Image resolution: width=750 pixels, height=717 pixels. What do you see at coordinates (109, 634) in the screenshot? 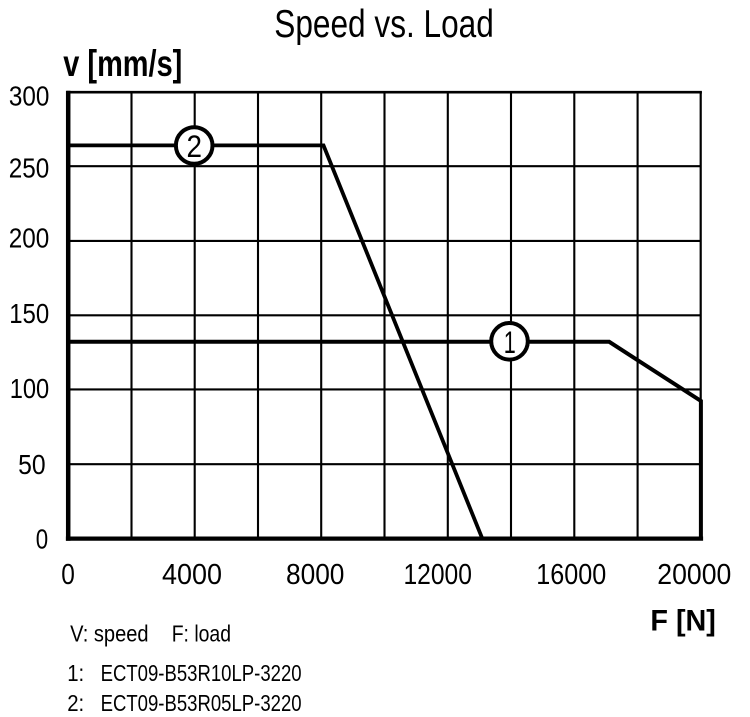
I see `svg-text: V: speed` at bounding box center [109, 634].